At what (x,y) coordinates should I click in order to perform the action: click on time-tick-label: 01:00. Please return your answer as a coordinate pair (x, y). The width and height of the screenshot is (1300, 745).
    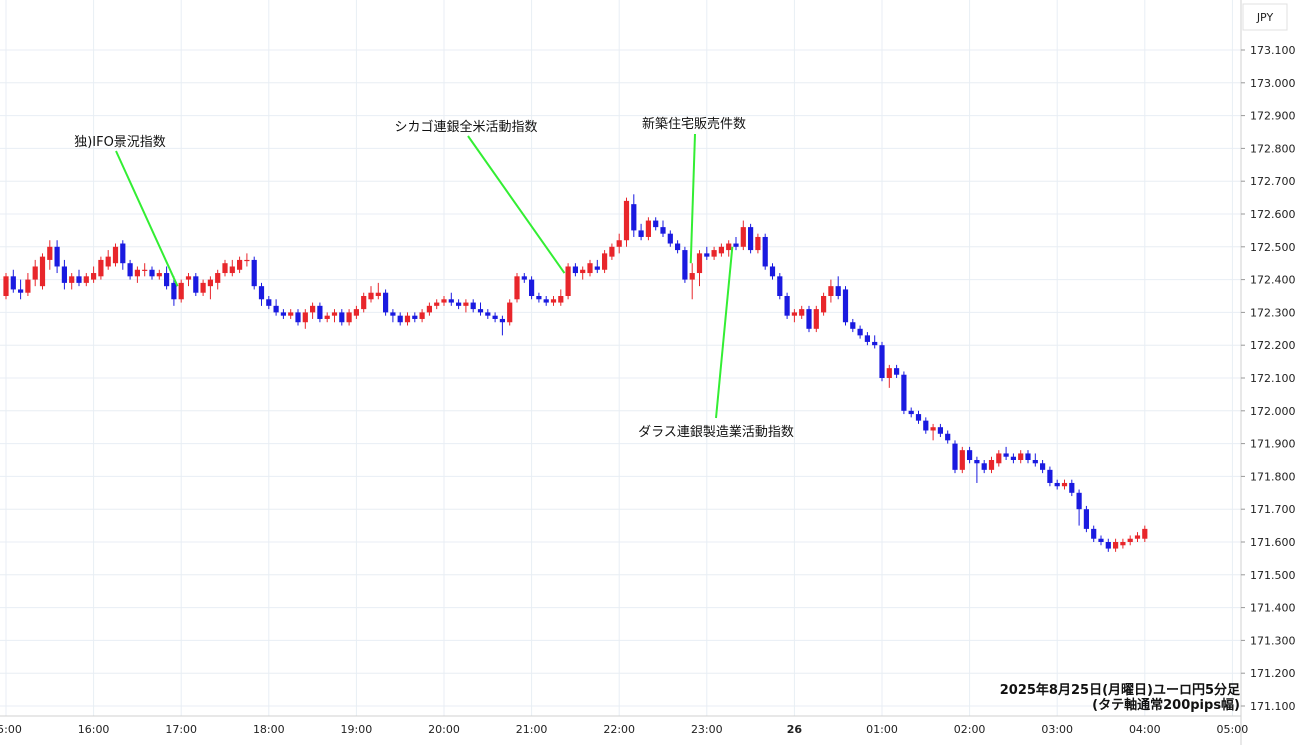
    Looking at the image, I should click on (882, 729).